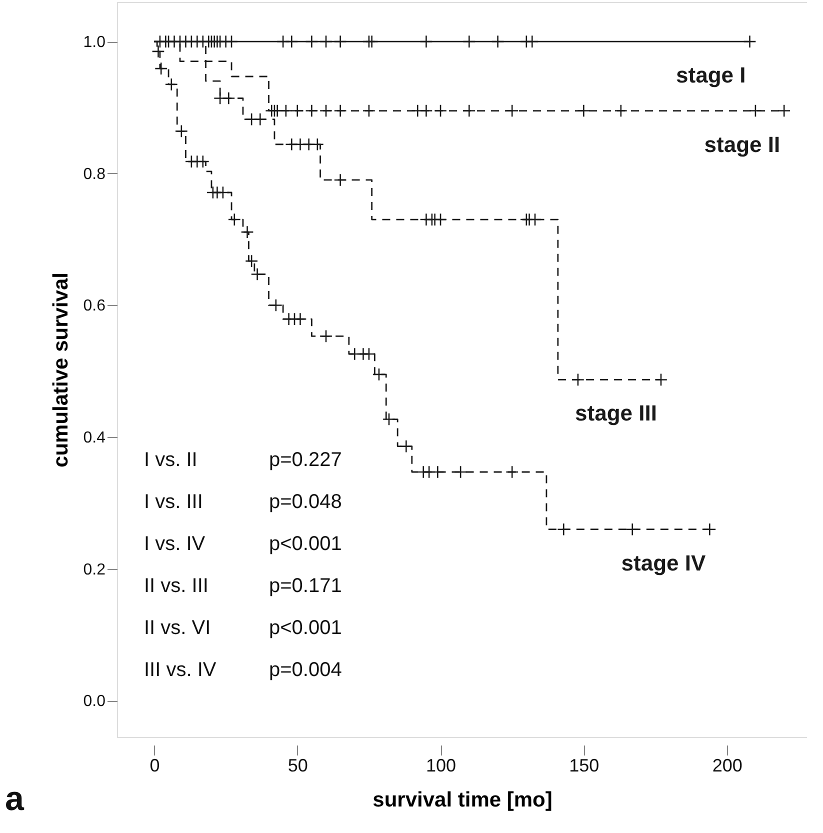 The height and width of the screenshot is (833, 823). What do you see at coordinates (742, 144) in the screenshot?
I see `series-label: stage II` at bounding box center [742, 144].